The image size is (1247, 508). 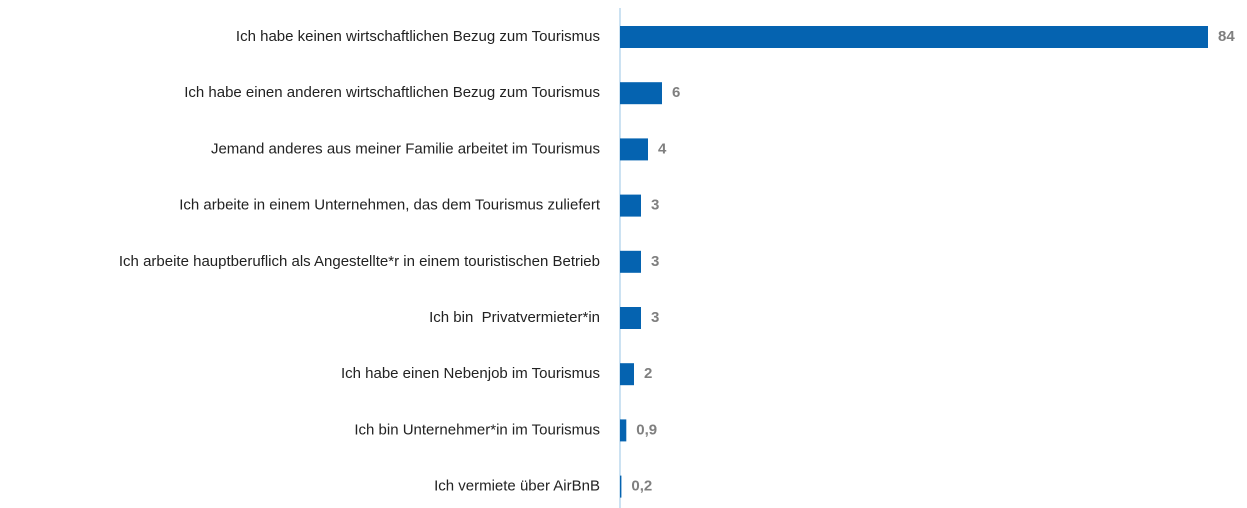 What do you see at coordinates (648, 373) in the screenshot?
I see `value-label: 2` at bounding box center [648, 373].